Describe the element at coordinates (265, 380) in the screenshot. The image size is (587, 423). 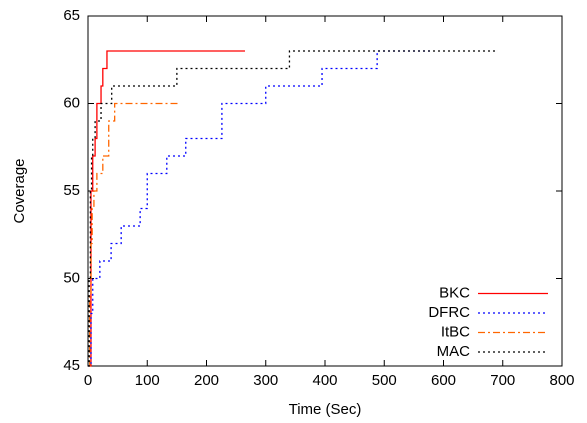
I see `x-tick-label: 300` at that location.